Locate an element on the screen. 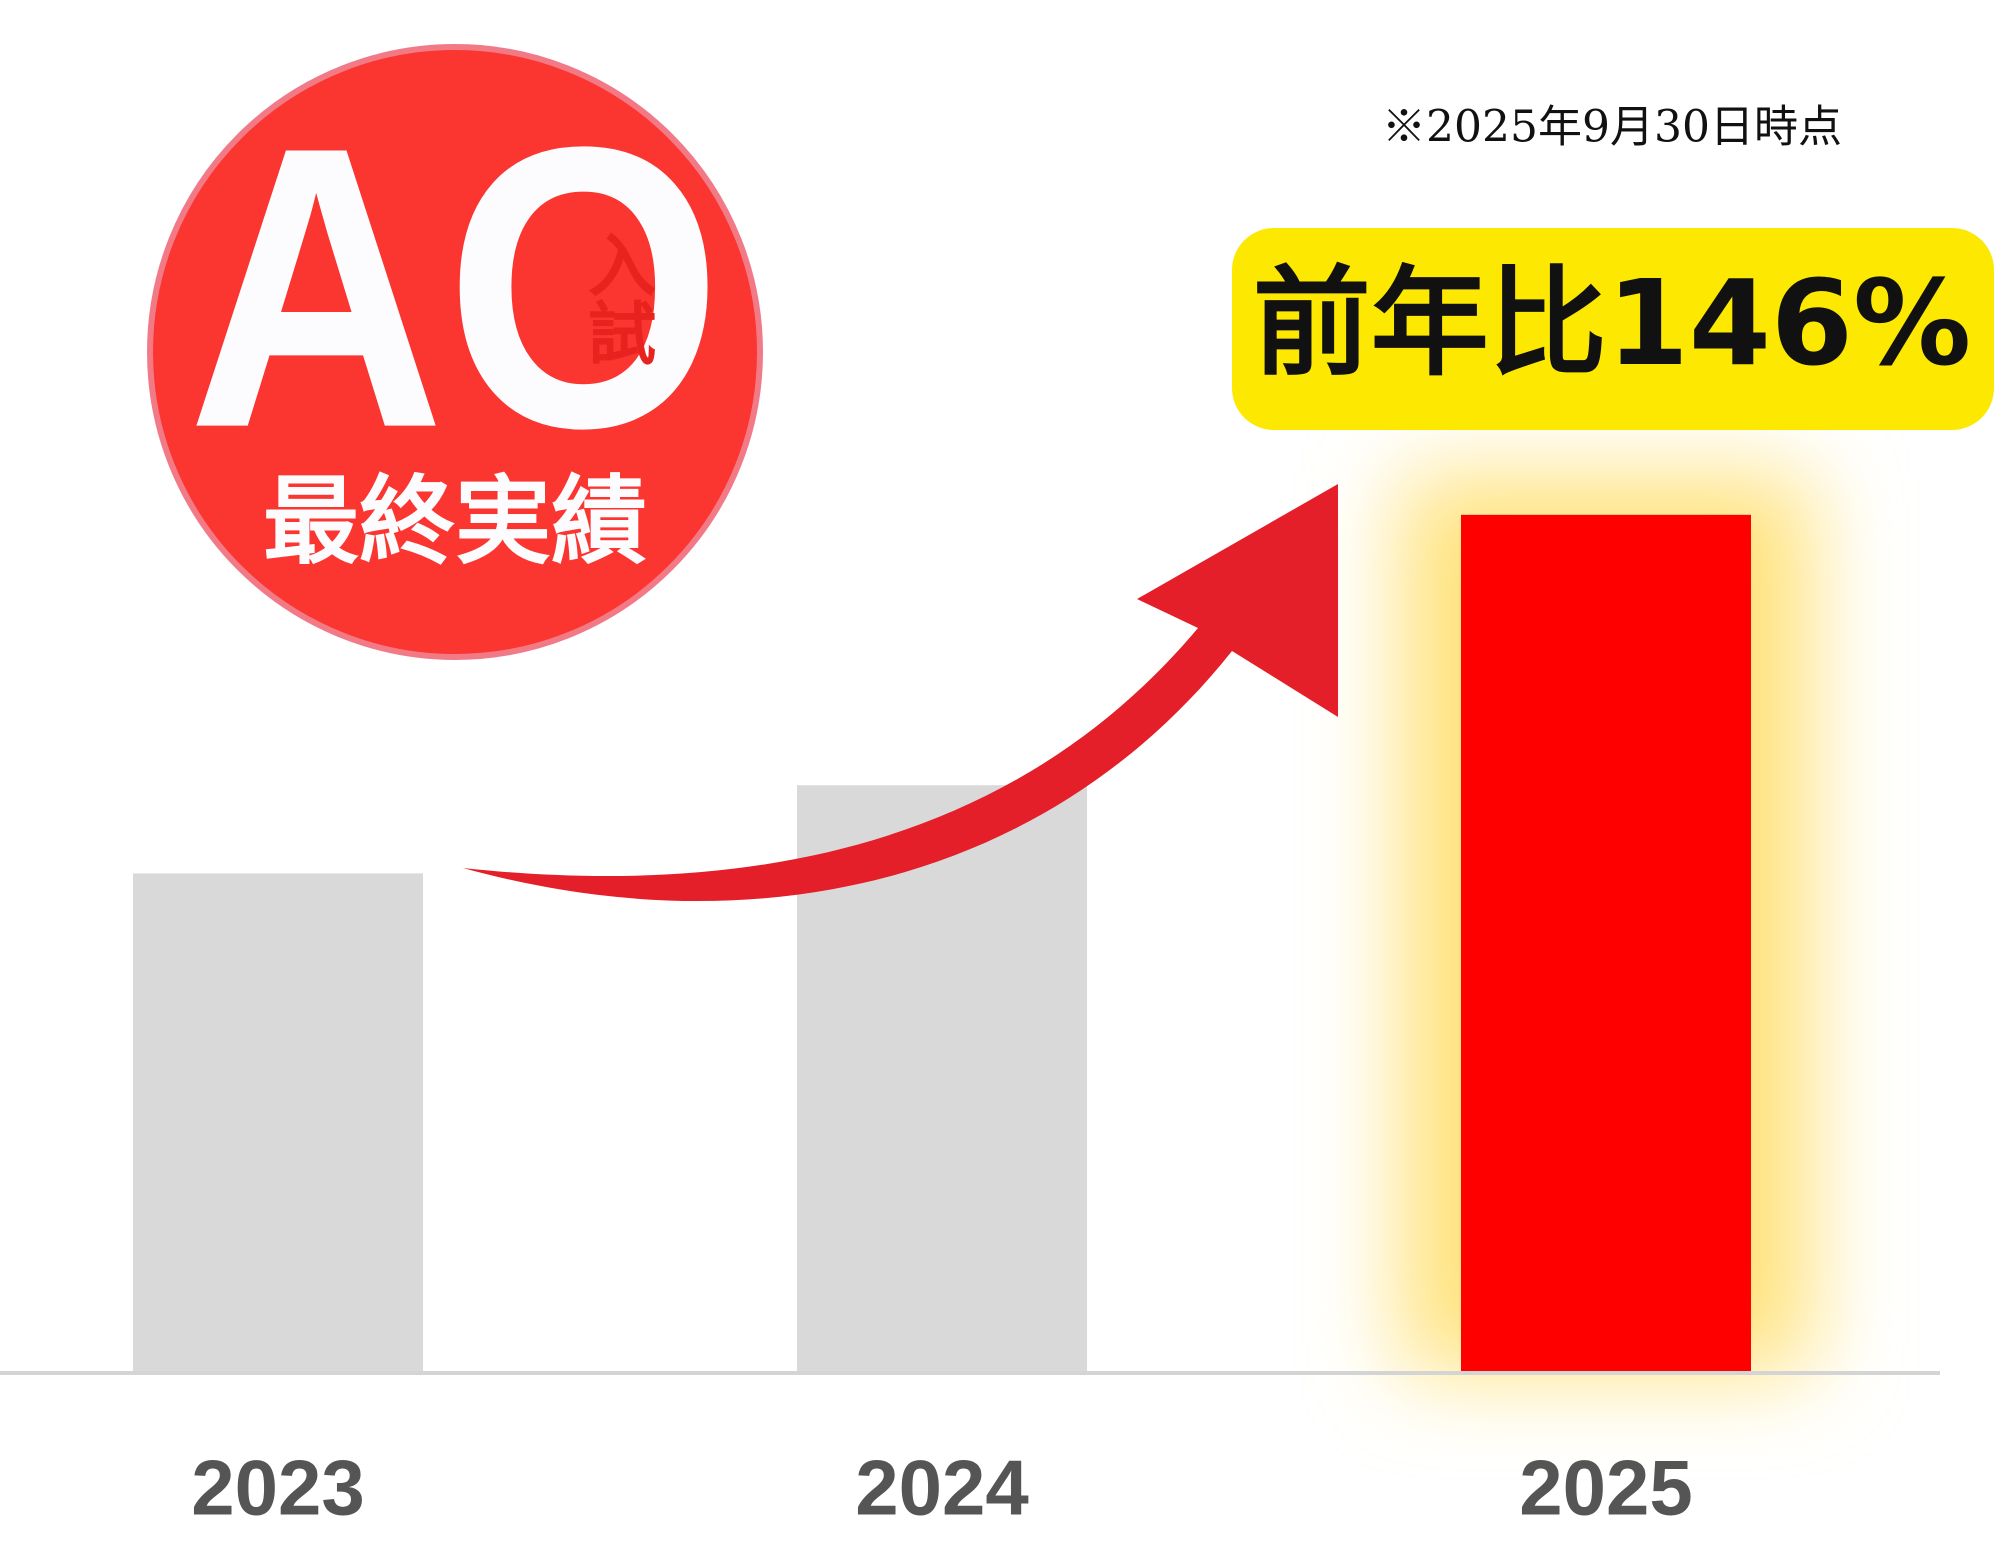  annotation-box is located at coordinates (1613, 329).